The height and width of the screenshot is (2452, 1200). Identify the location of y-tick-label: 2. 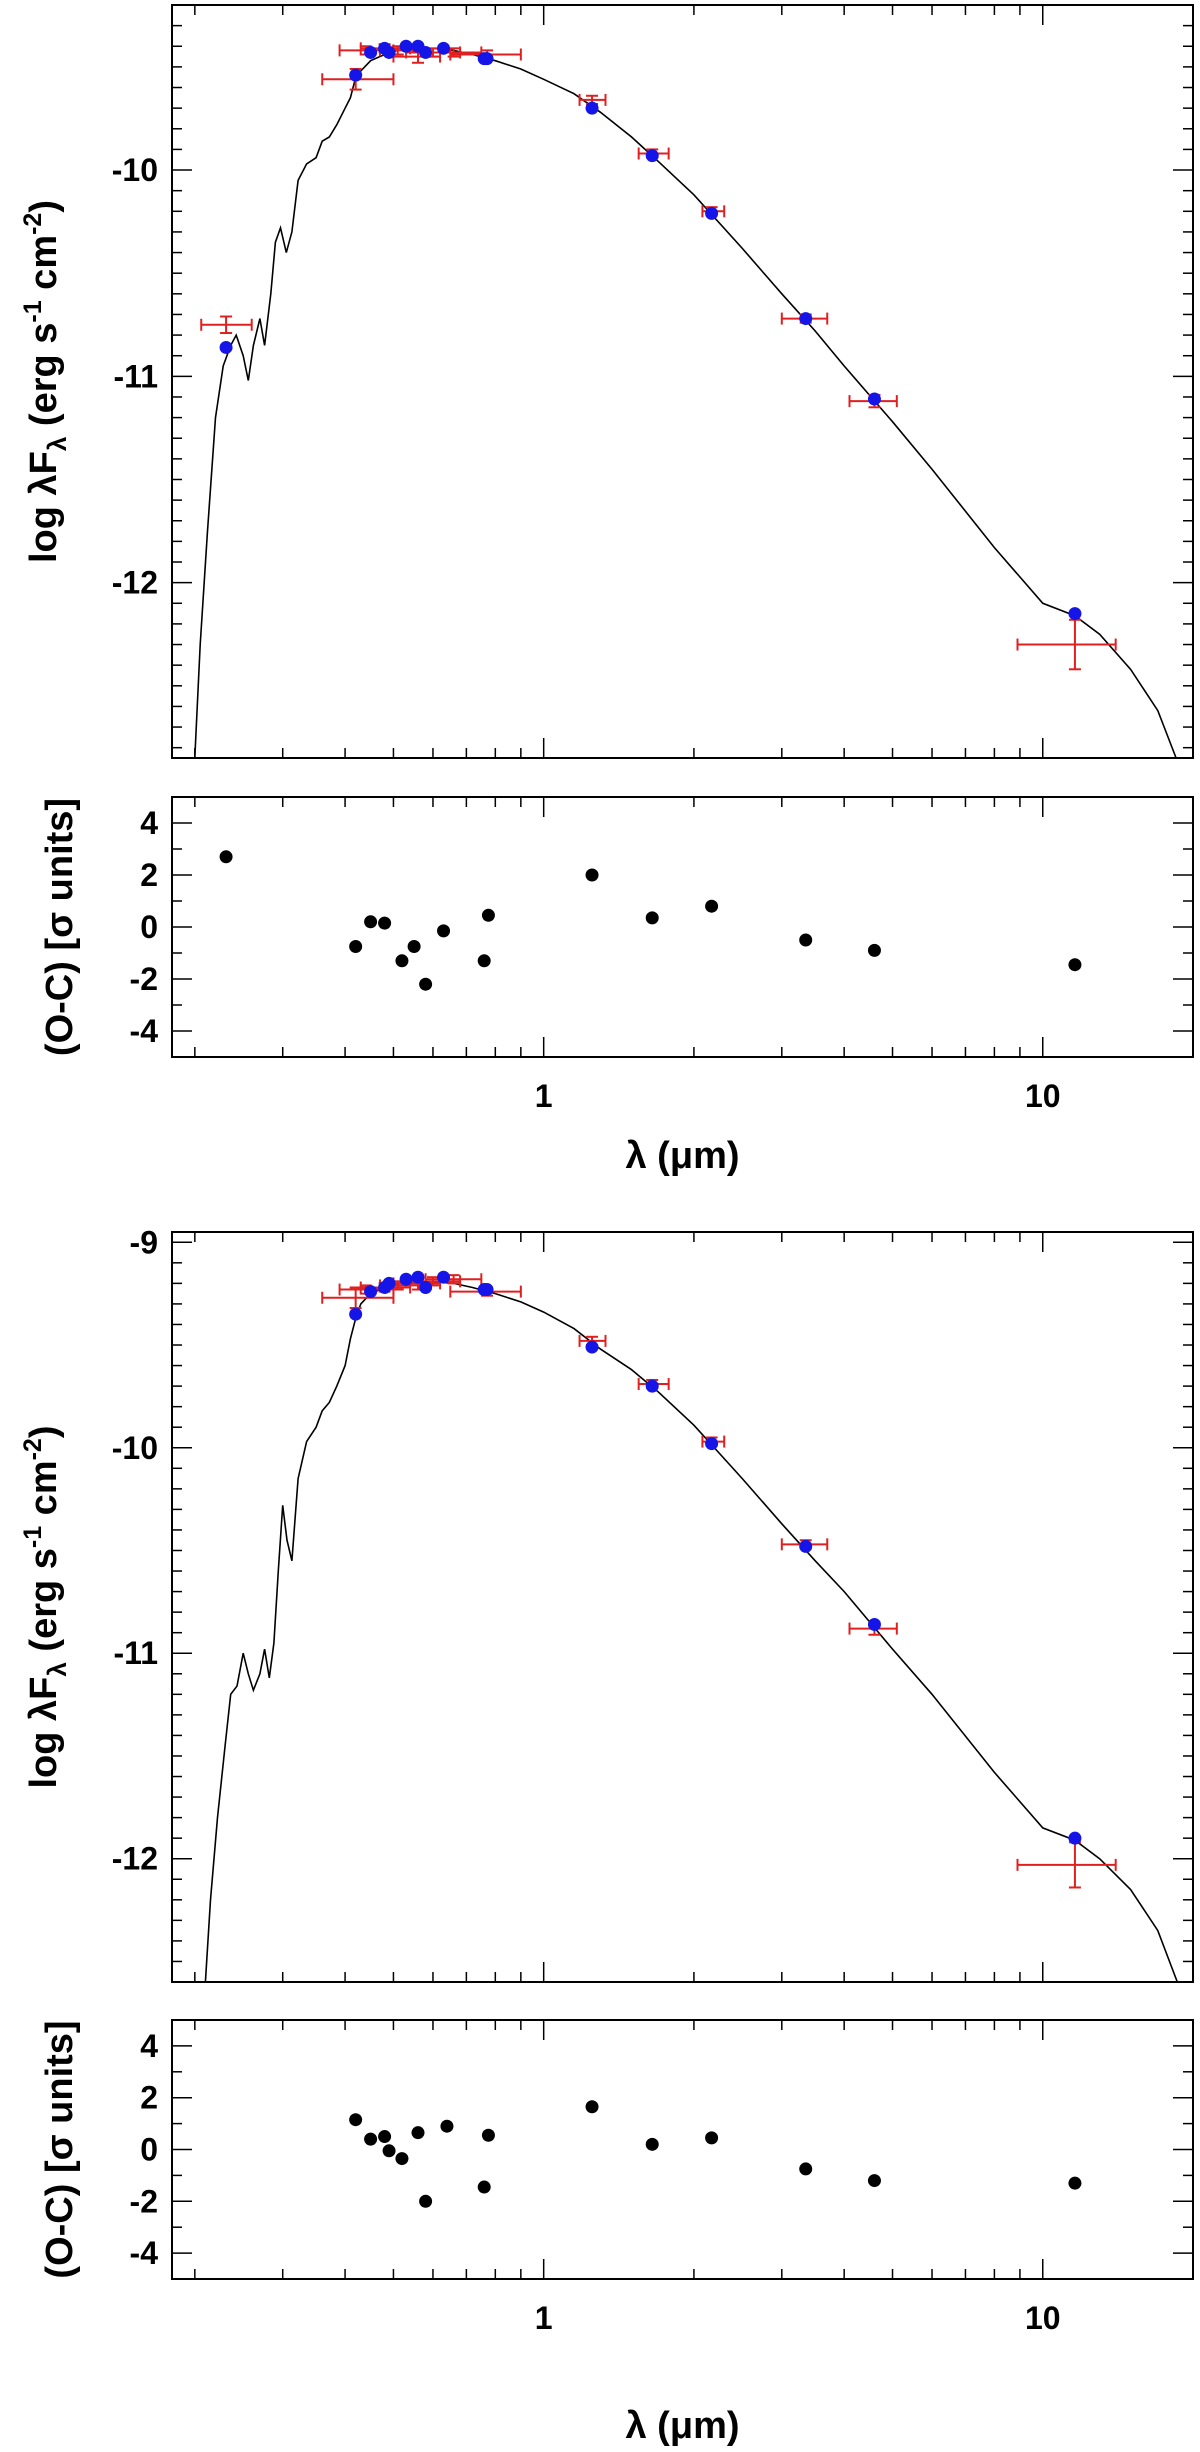
(149, 875).